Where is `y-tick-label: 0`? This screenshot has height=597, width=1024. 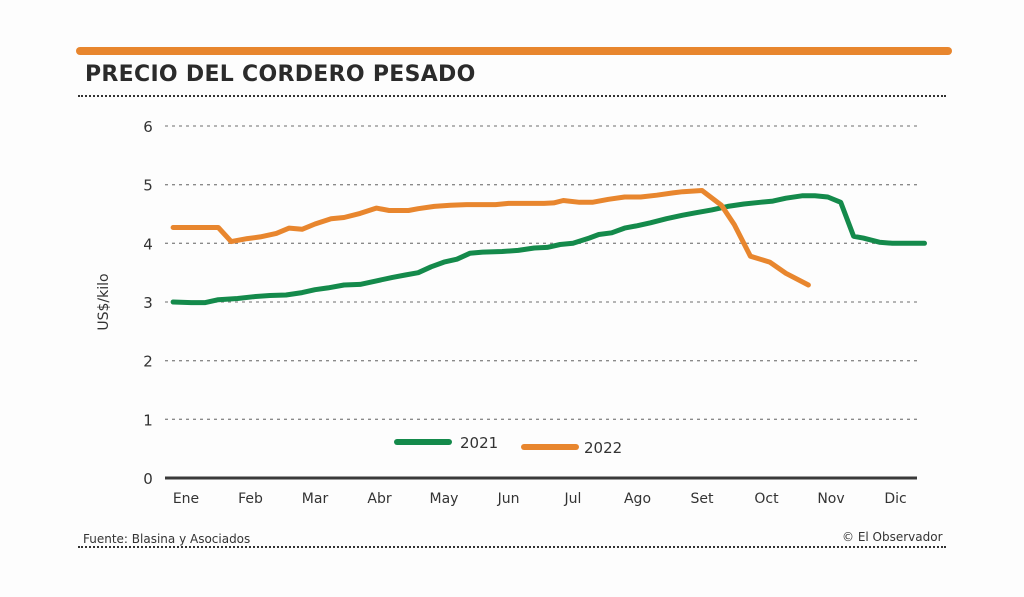
y-tick-label: 0 is located at coordinates (148, 479).